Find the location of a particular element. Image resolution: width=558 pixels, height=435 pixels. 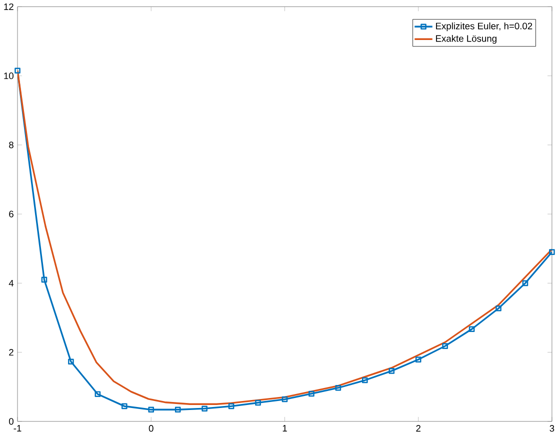

x-tick-label: 0 is located at coordinates (151, 428).